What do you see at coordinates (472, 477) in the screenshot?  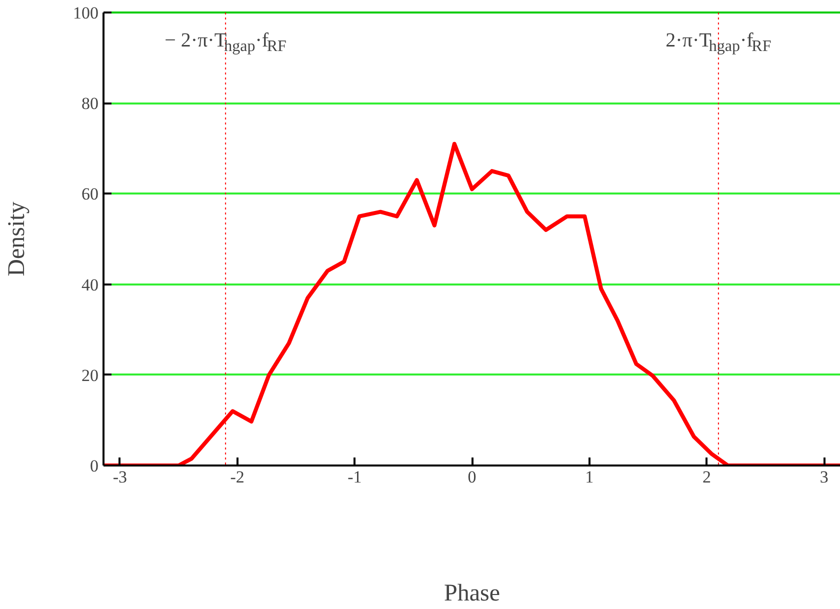 I see `x-tick-label: 0` at bounding box center [472, 477].